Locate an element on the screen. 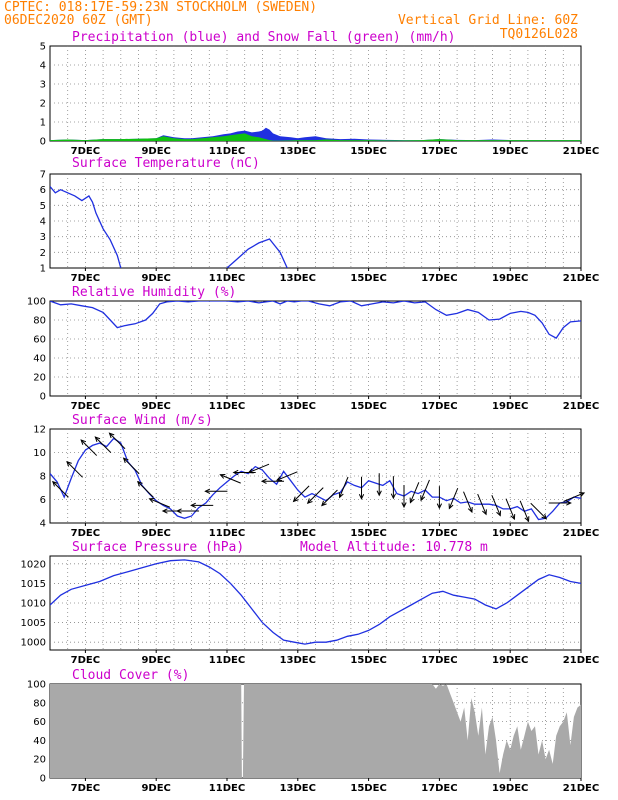  cloud-xtick: 9DEC is located at coordinates (155, 788).